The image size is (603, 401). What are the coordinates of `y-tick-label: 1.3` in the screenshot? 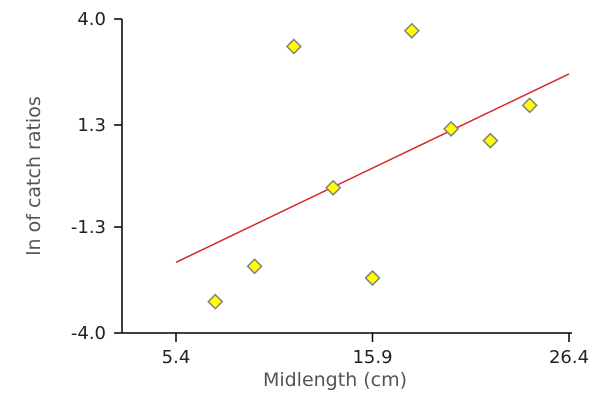 It's located at (91, 125).